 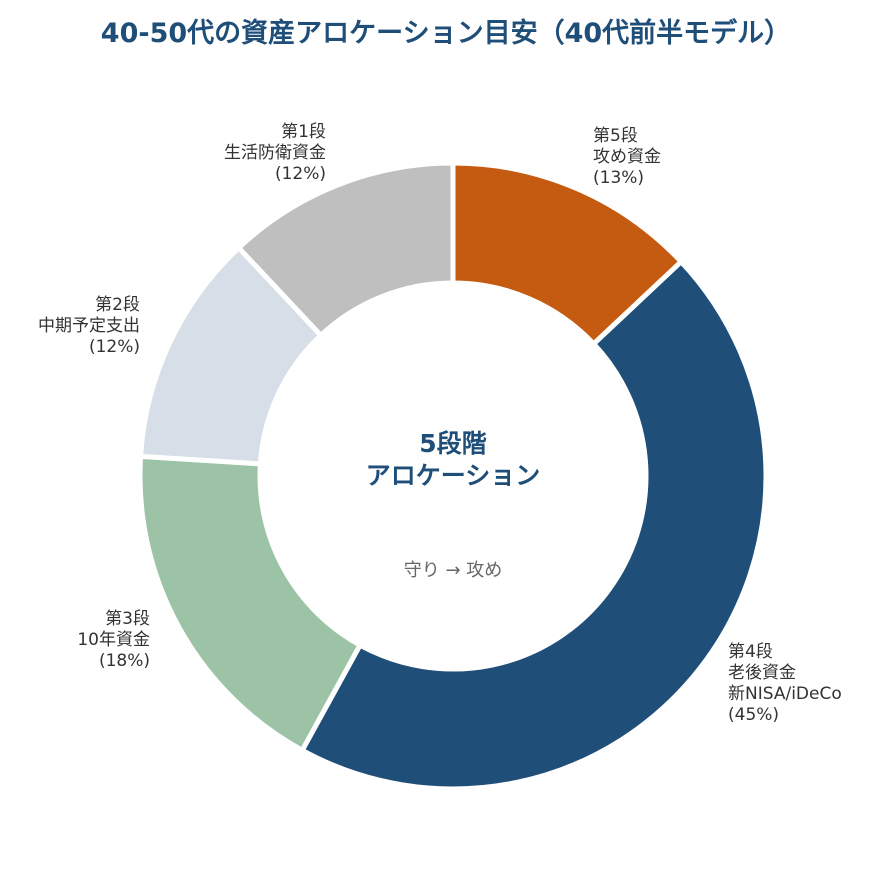 I want to click on label-percent: (18%), so click(x=124, y=661).